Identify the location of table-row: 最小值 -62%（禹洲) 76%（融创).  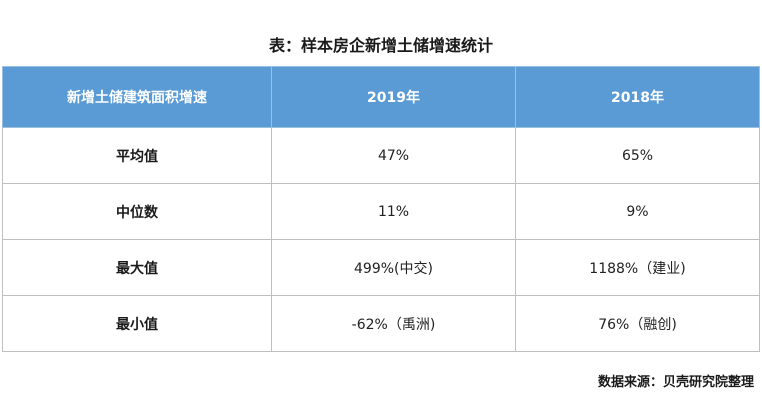
(381, 323).